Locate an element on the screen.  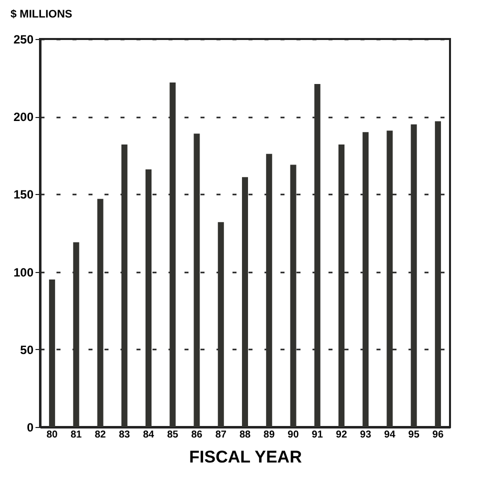
x-tick-label: 80 is located at coordinates (52, 435).